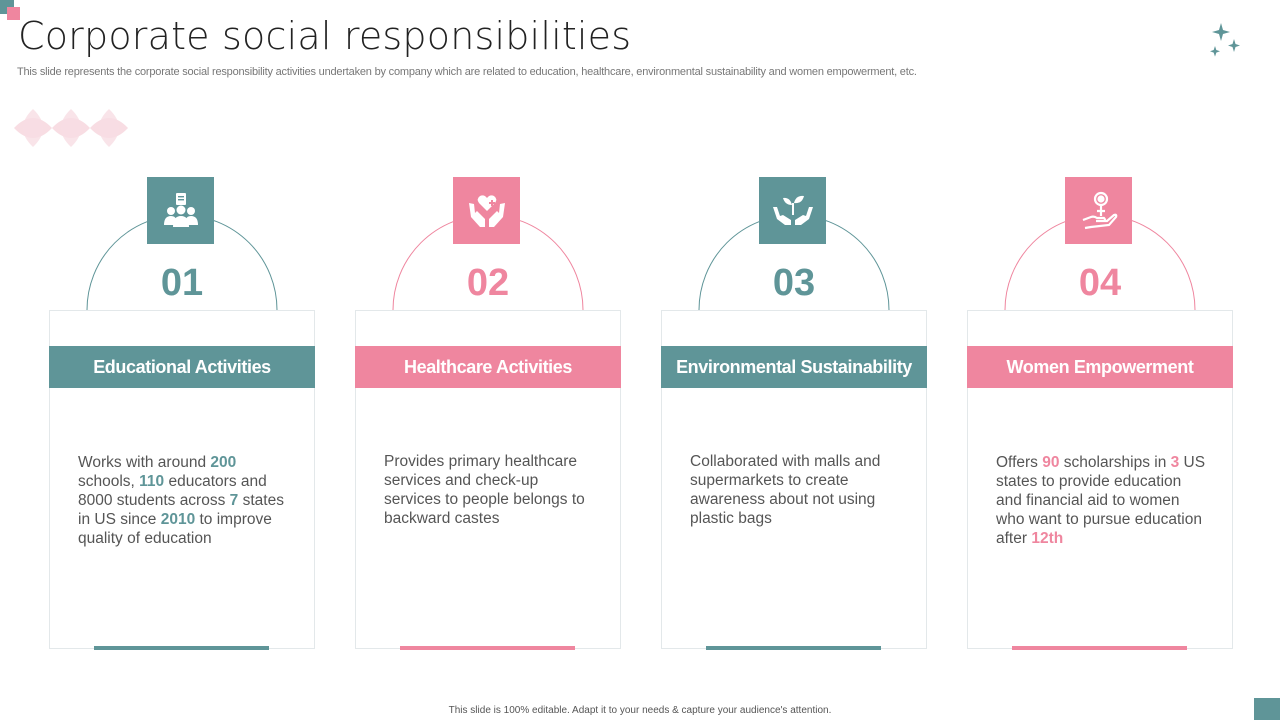  Describe the element at coordinates (1225, 40) in the screenshot. I see `sparkle-icon` at that location.